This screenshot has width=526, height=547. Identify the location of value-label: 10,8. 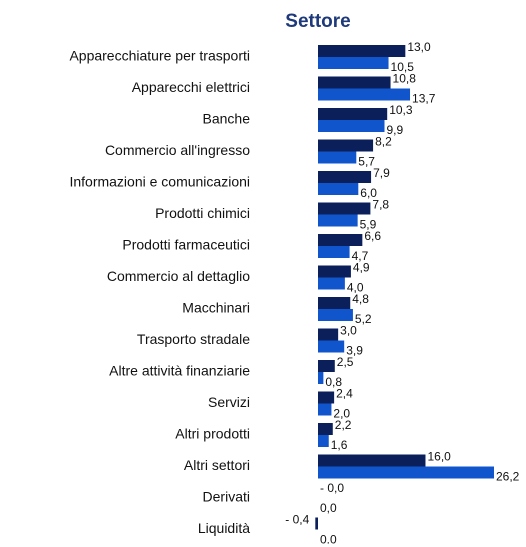
(405, 79).